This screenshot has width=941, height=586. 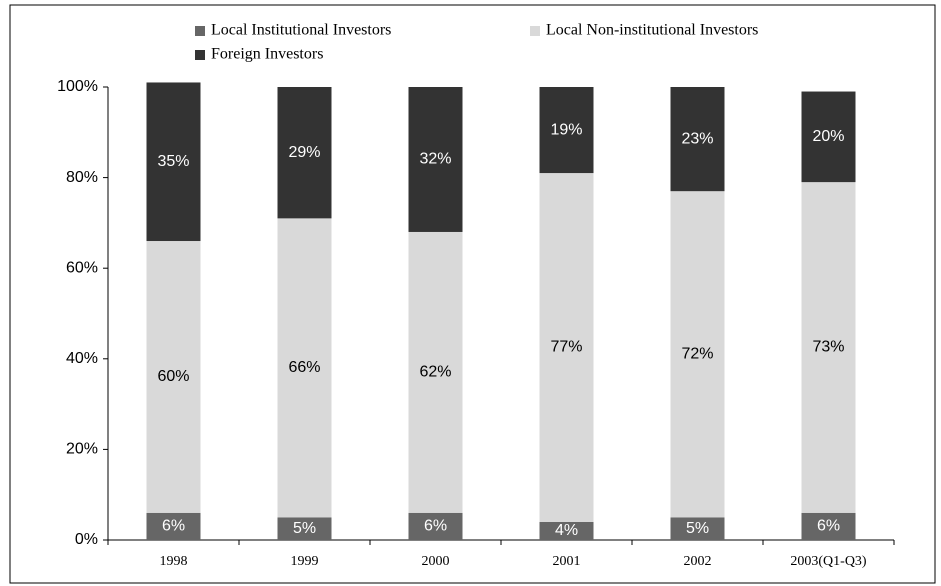 I want to click on data-label: 72%, so click(x=697, y=353).